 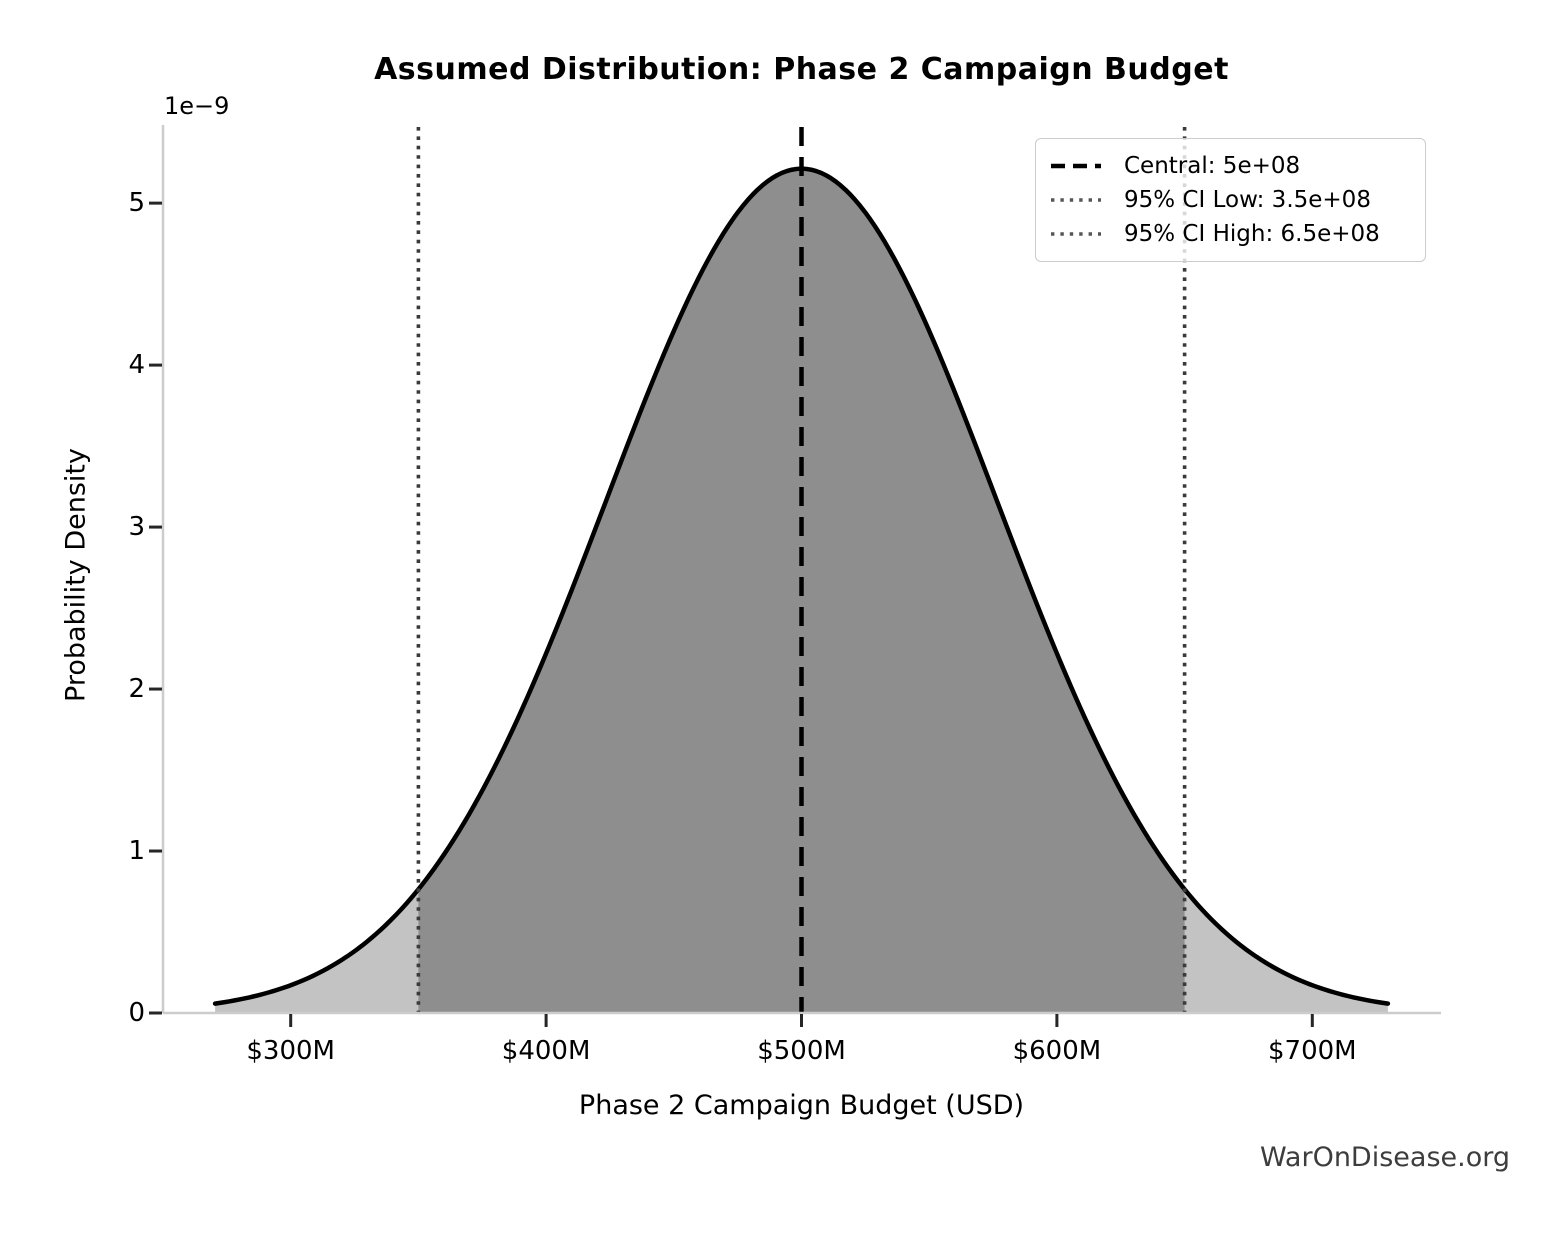 I want to click on legend-entry-ci-low: 95% CI Low: 3.5e+08, so click(x=1230, y=200).